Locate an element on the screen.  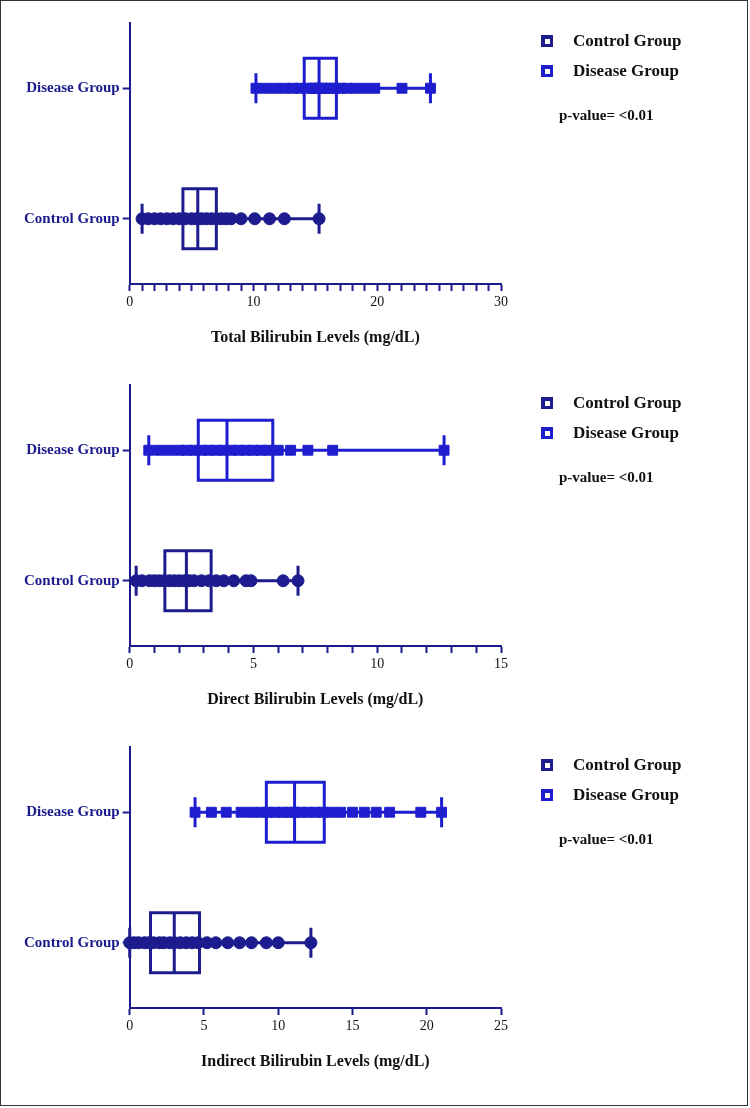
x-axis-title: Direct Bilirubin Levels (mg/dL) is located at coordinates (315, 698).